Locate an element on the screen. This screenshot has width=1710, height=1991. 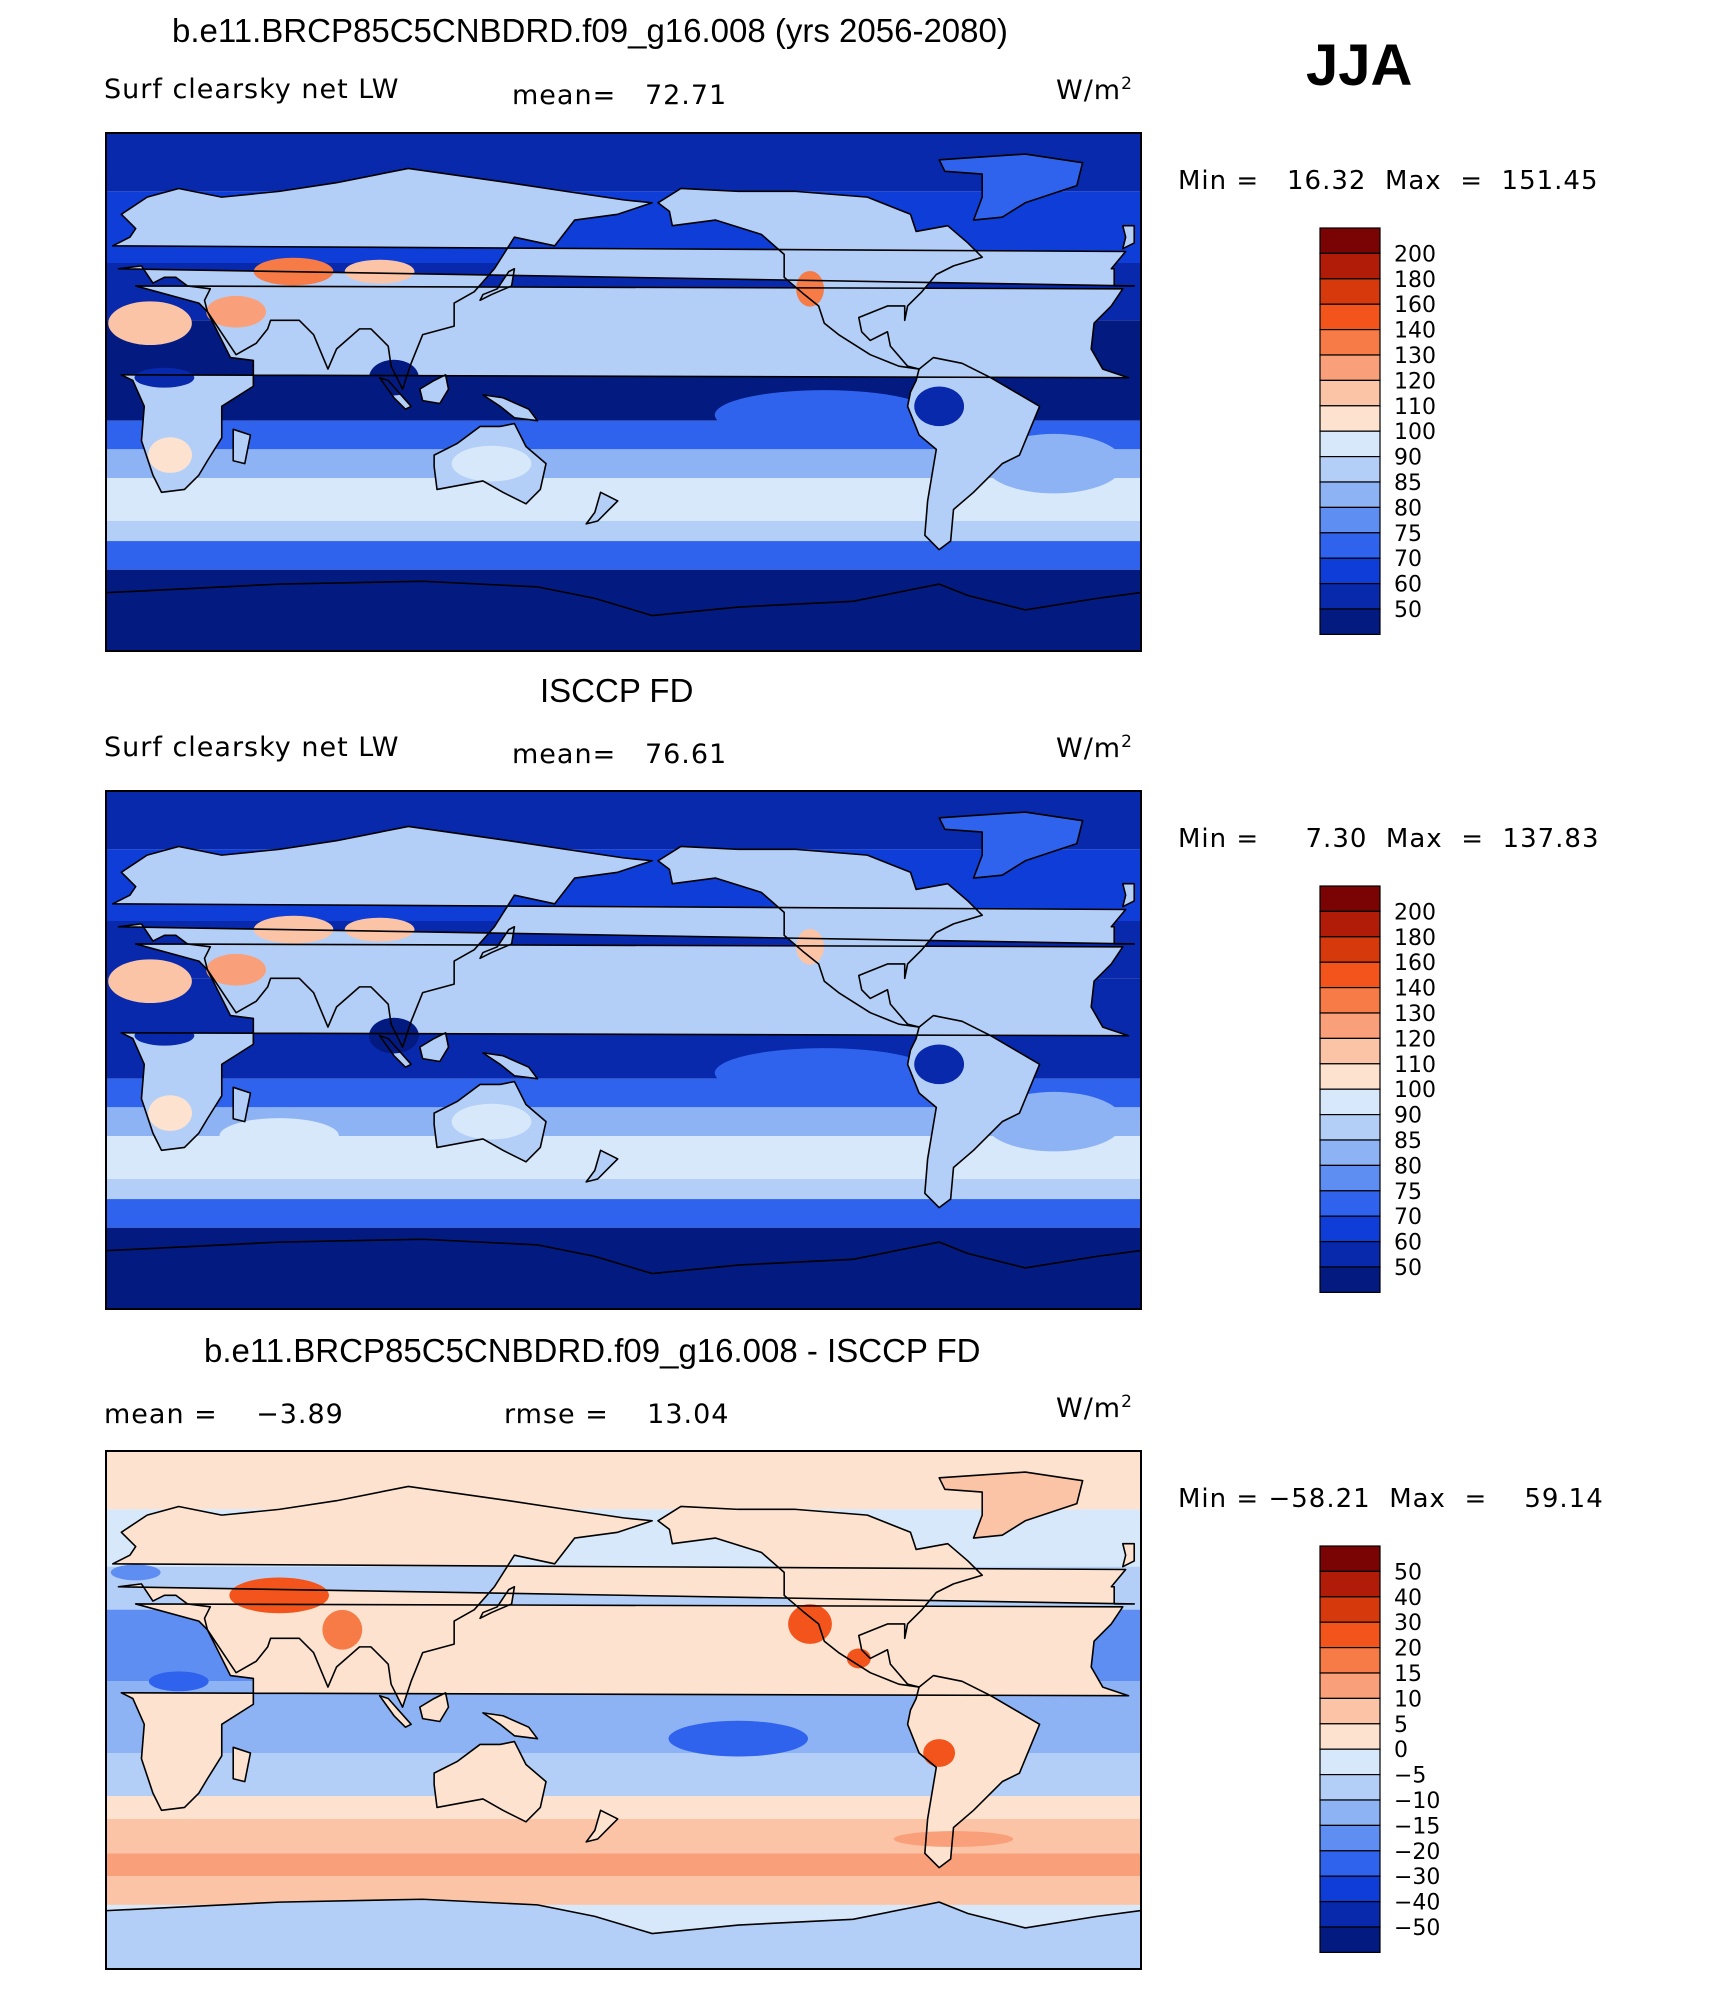
colorbar-label: 70 is located at coordinates (1408, 1217).